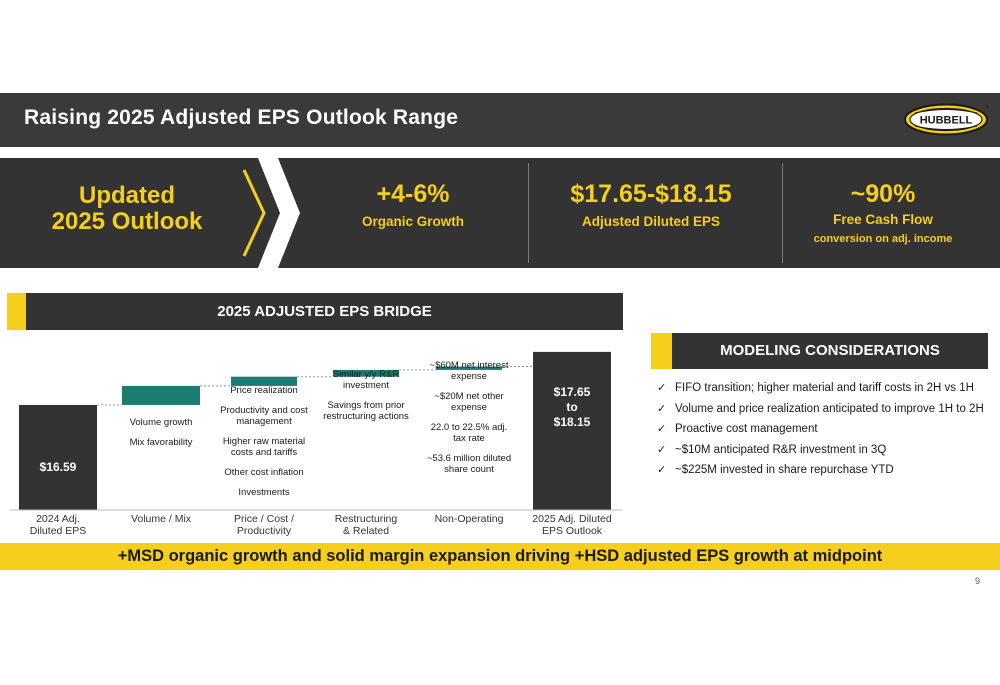 The height and width of the screenshot is (685, 1000). Describe the element at coordinates (58, 467) in the screenshot. I see `bar-value-label: $16.59` at that location.